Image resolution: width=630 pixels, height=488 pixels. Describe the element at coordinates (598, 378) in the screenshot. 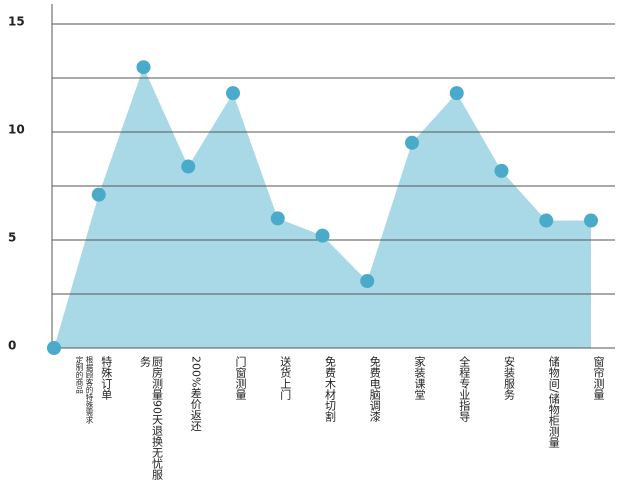

I see `x-tick-label: 窗帘测量` at that location.